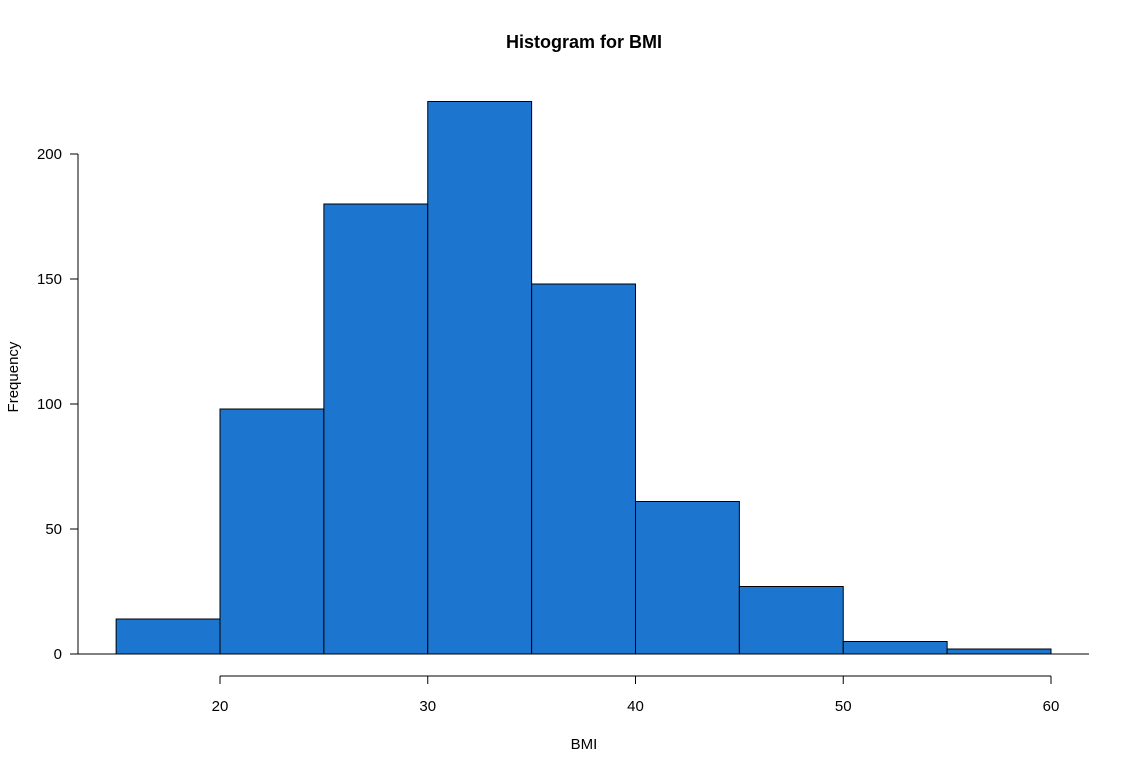 The image size is (1129, 774). Describe the element at coordinates (843, 706) in the screenshot. I see `x-tick-label: 50` at that location.